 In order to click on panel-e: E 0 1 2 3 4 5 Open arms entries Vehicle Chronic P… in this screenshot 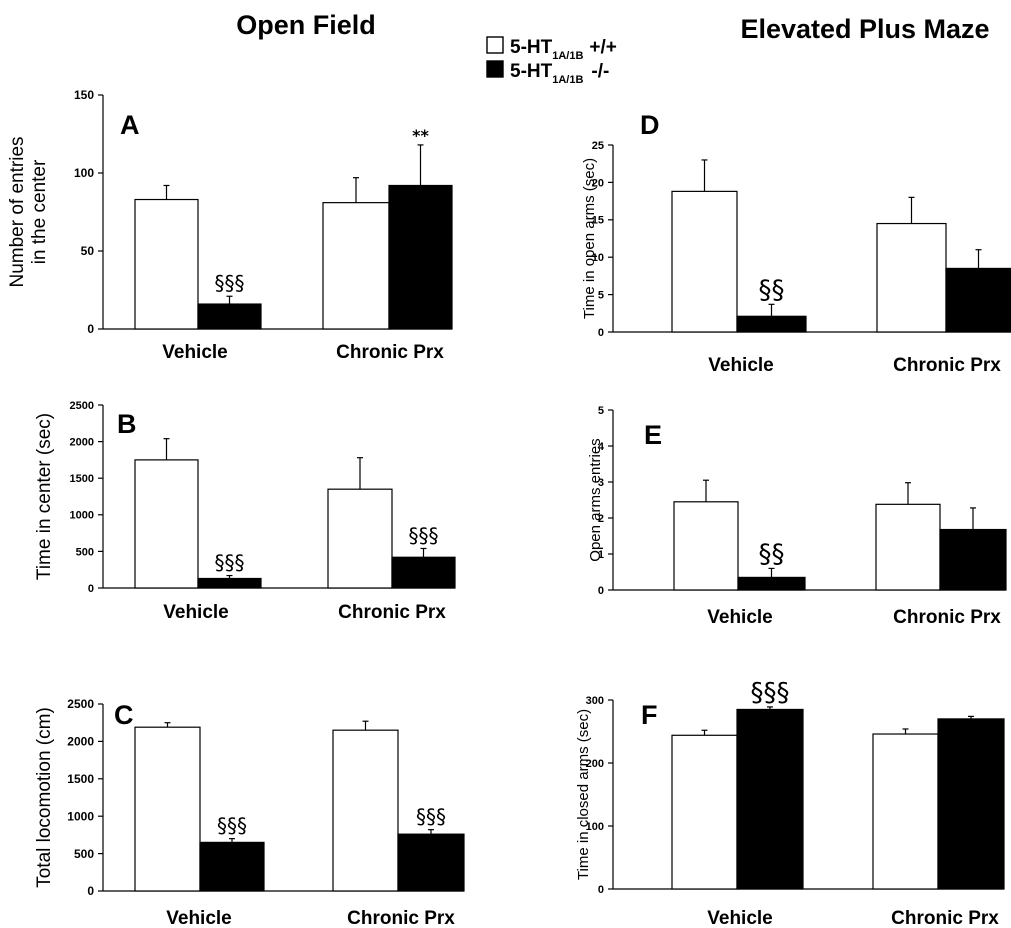, I will do `click(797, 516)`.